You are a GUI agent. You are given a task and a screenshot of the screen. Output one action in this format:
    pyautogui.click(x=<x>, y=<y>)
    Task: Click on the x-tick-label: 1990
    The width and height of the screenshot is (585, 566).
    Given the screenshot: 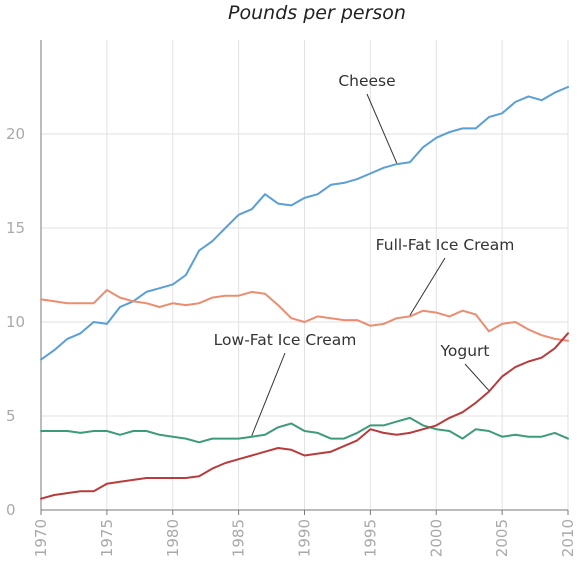 What is the action you would take?
    pyautogui.click(x=305, y=538)
    